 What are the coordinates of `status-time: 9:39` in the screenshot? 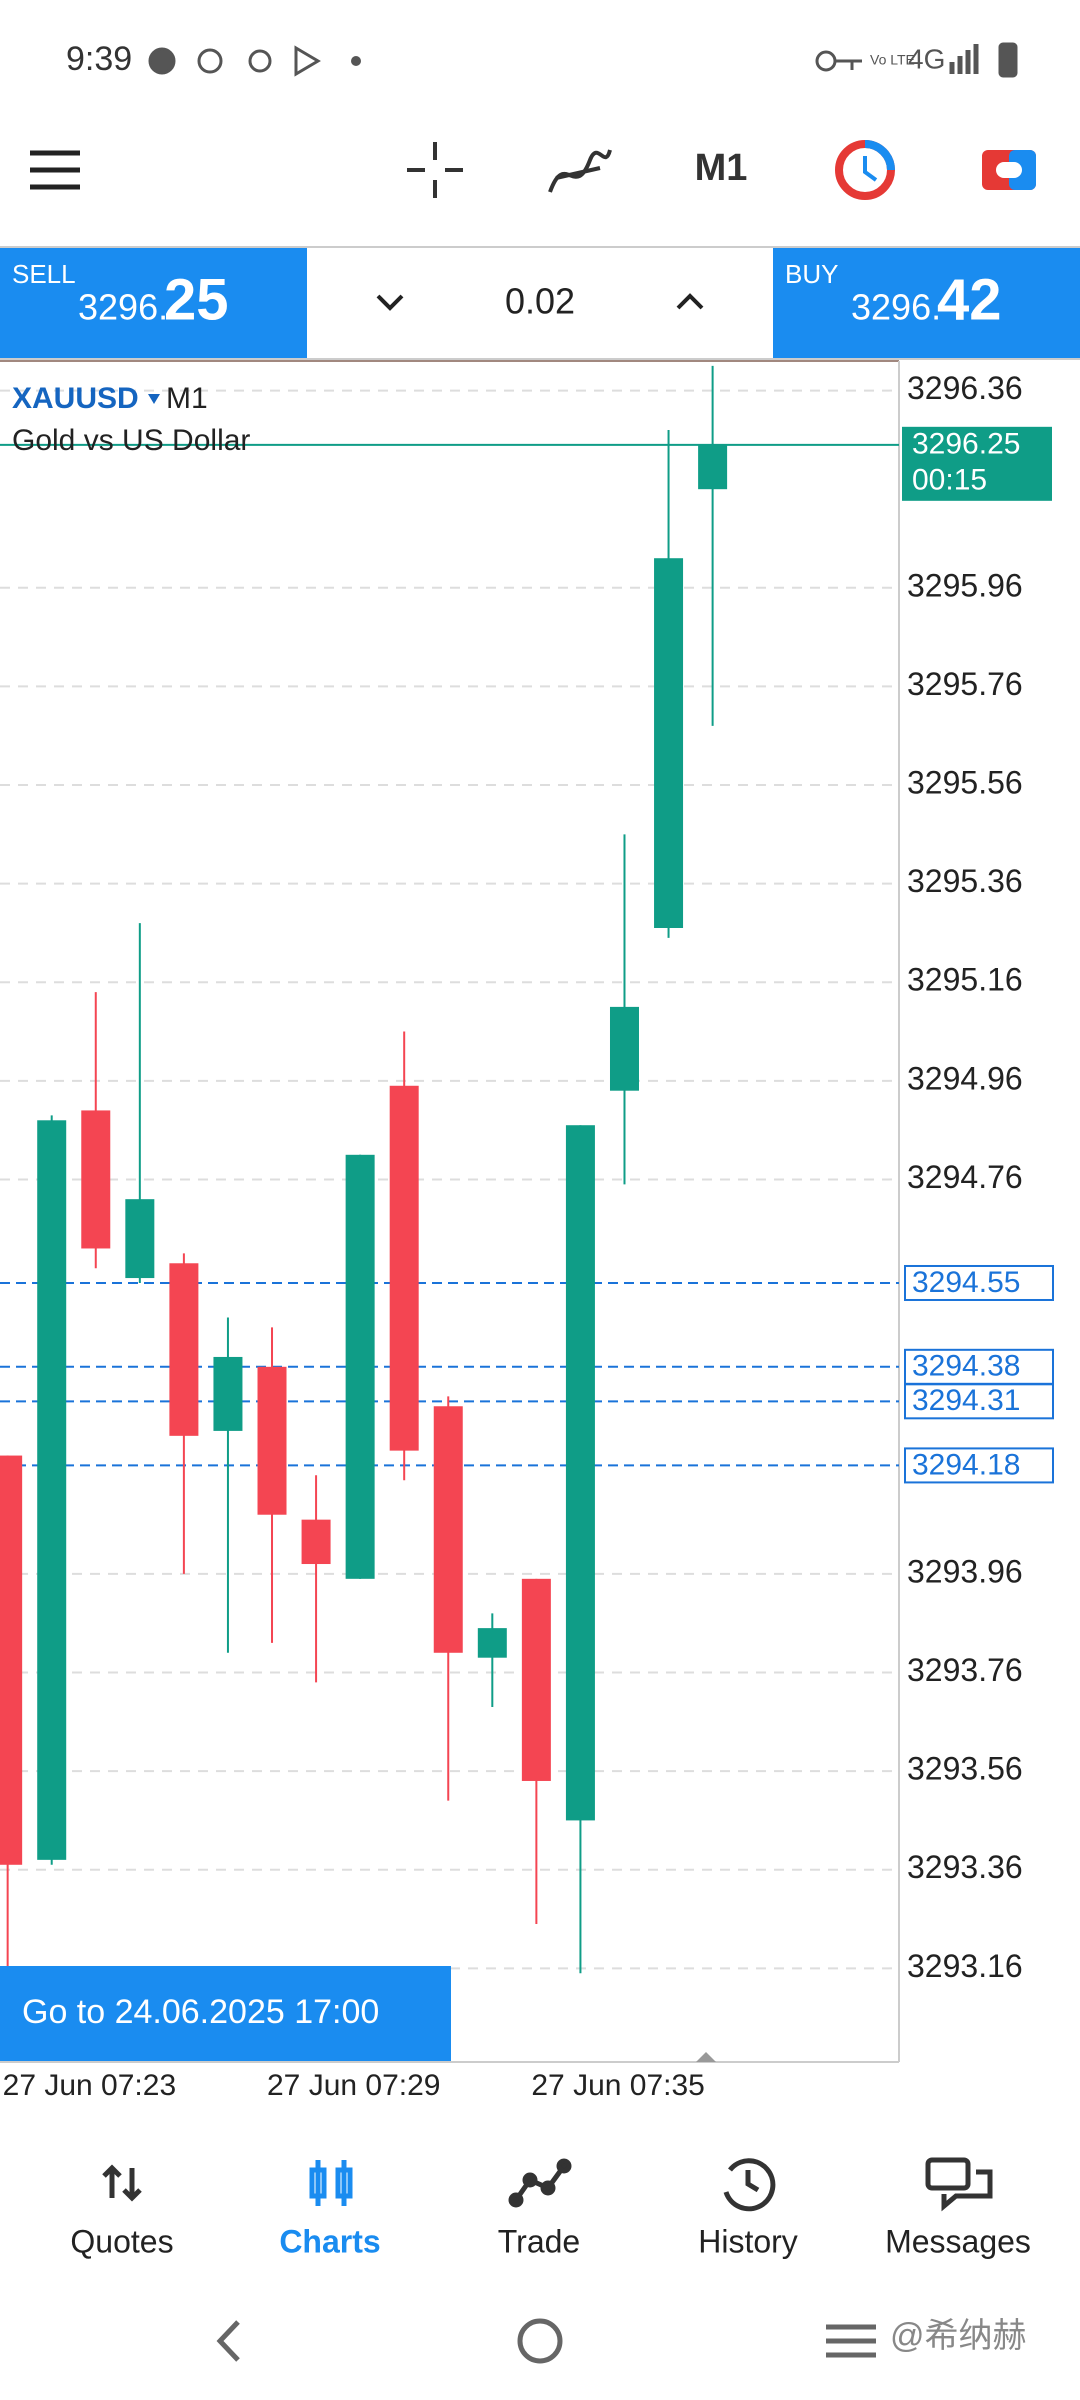 It's located at (99, 59).